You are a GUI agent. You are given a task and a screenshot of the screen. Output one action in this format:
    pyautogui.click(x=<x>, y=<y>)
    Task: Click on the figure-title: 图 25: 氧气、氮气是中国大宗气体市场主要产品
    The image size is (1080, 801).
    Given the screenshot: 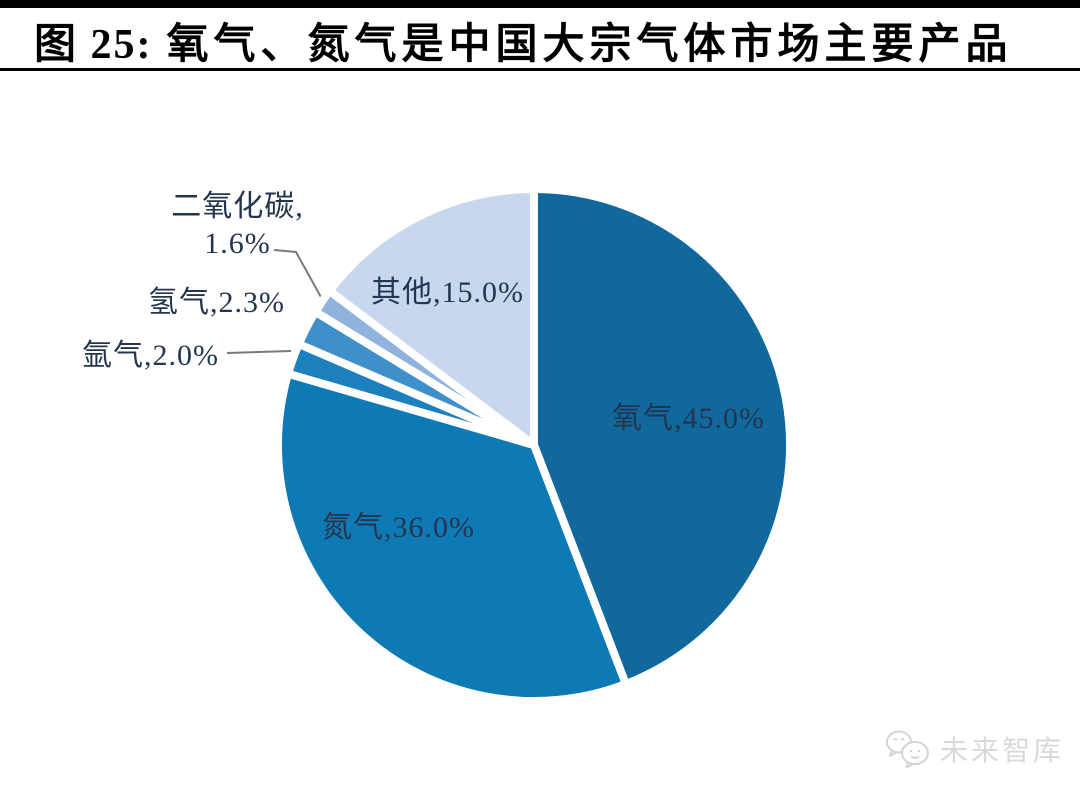 What is the action you would take?
    pyautogui.click(x=554, y=40)
    